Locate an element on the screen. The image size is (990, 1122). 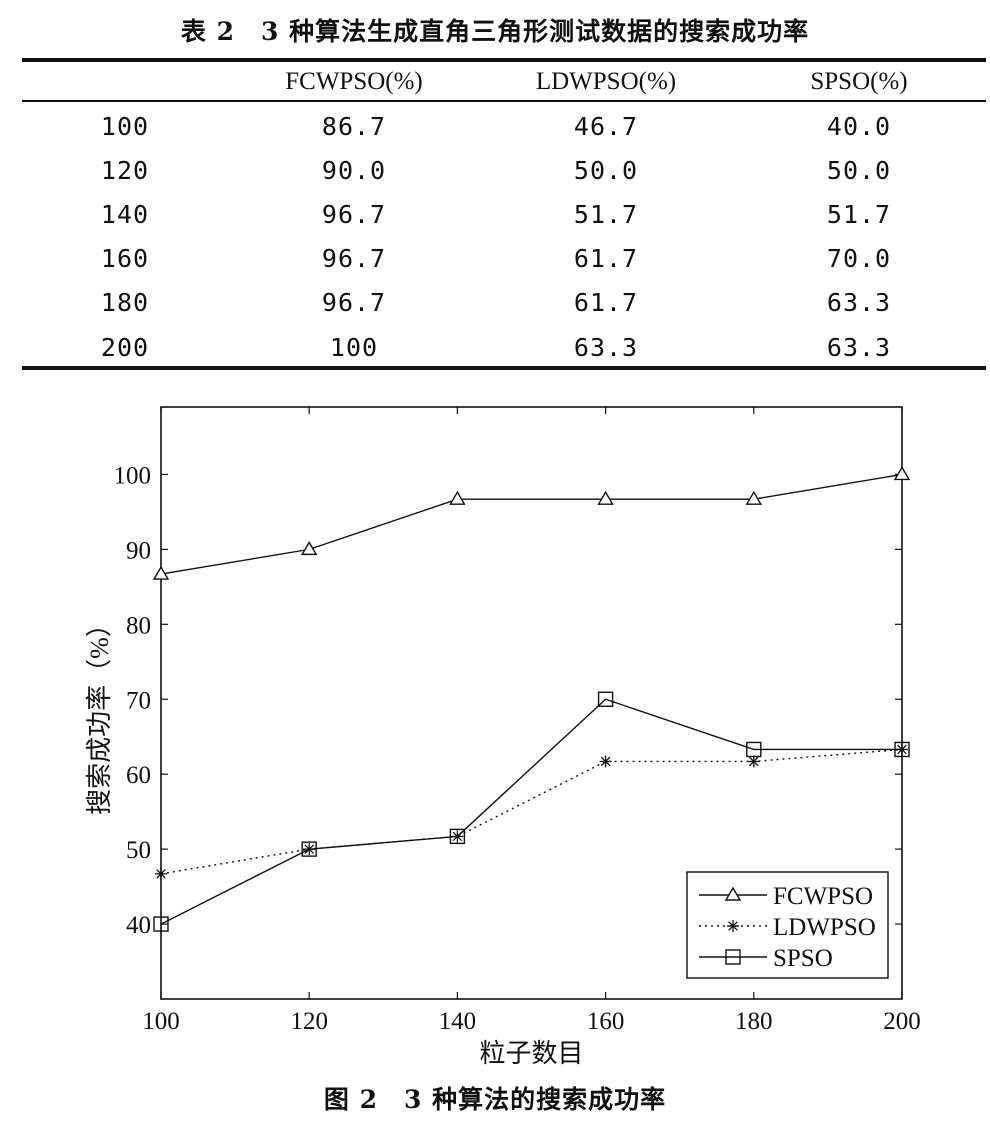
table-cell: 70.0 is located at coordinates (859, 259).